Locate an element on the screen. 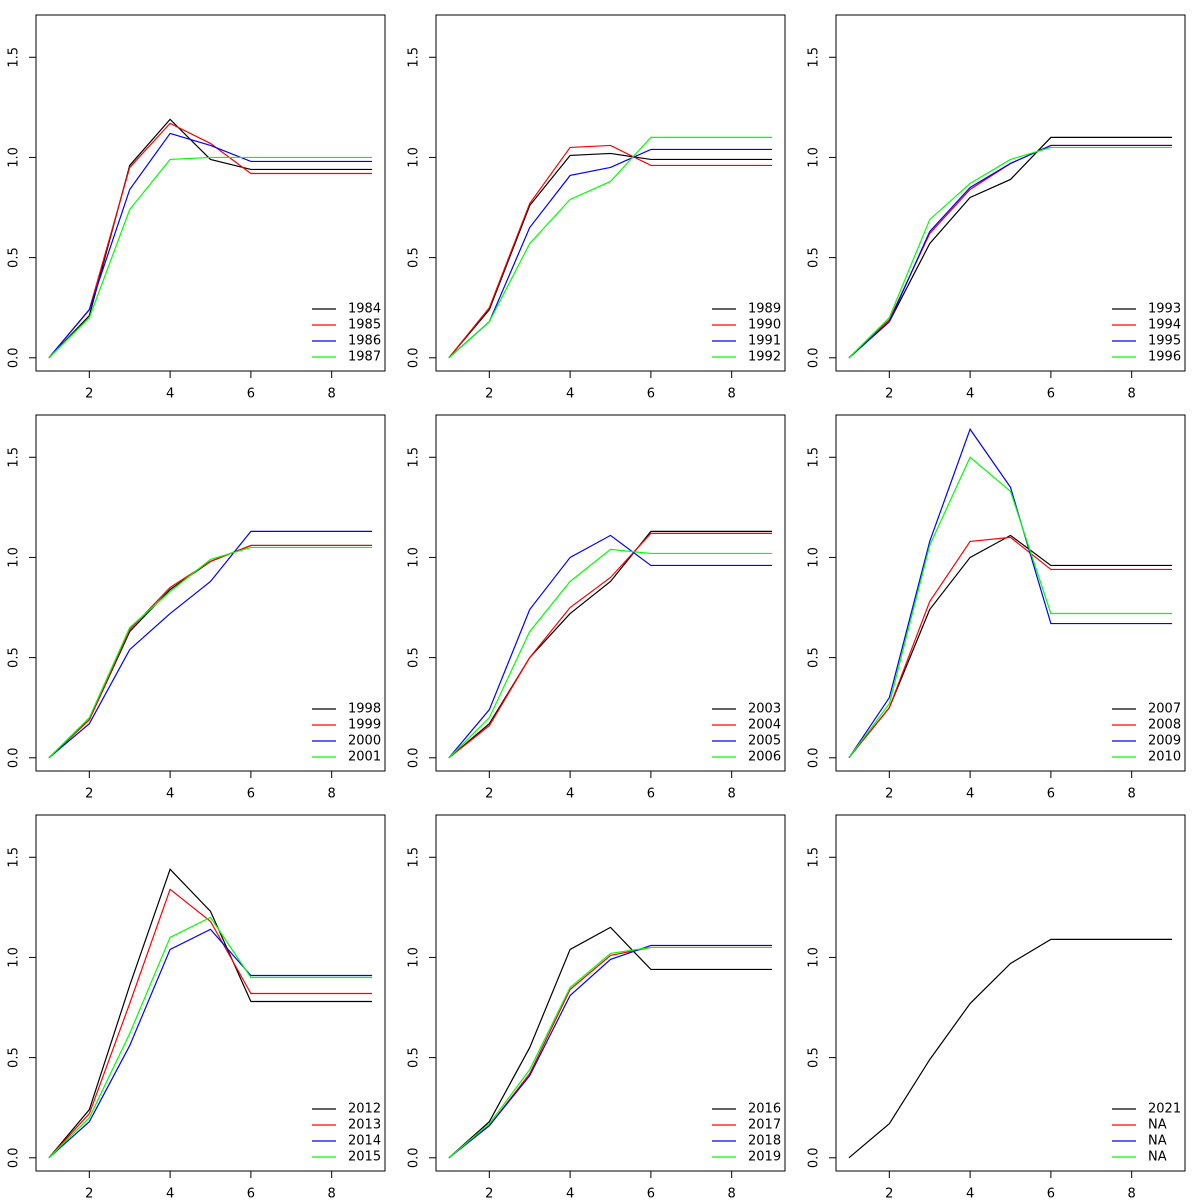 This screenshot has height=1204, width=1200. legend-label: 2007 is located at coordinates (1164, 709).